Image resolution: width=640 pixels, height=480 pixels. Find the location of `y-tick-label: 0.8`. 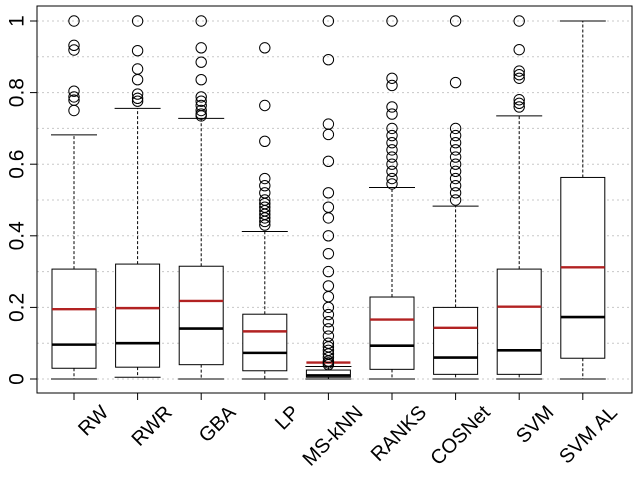

y-tick-label: 0.8 is located at coordinates (17, 92).